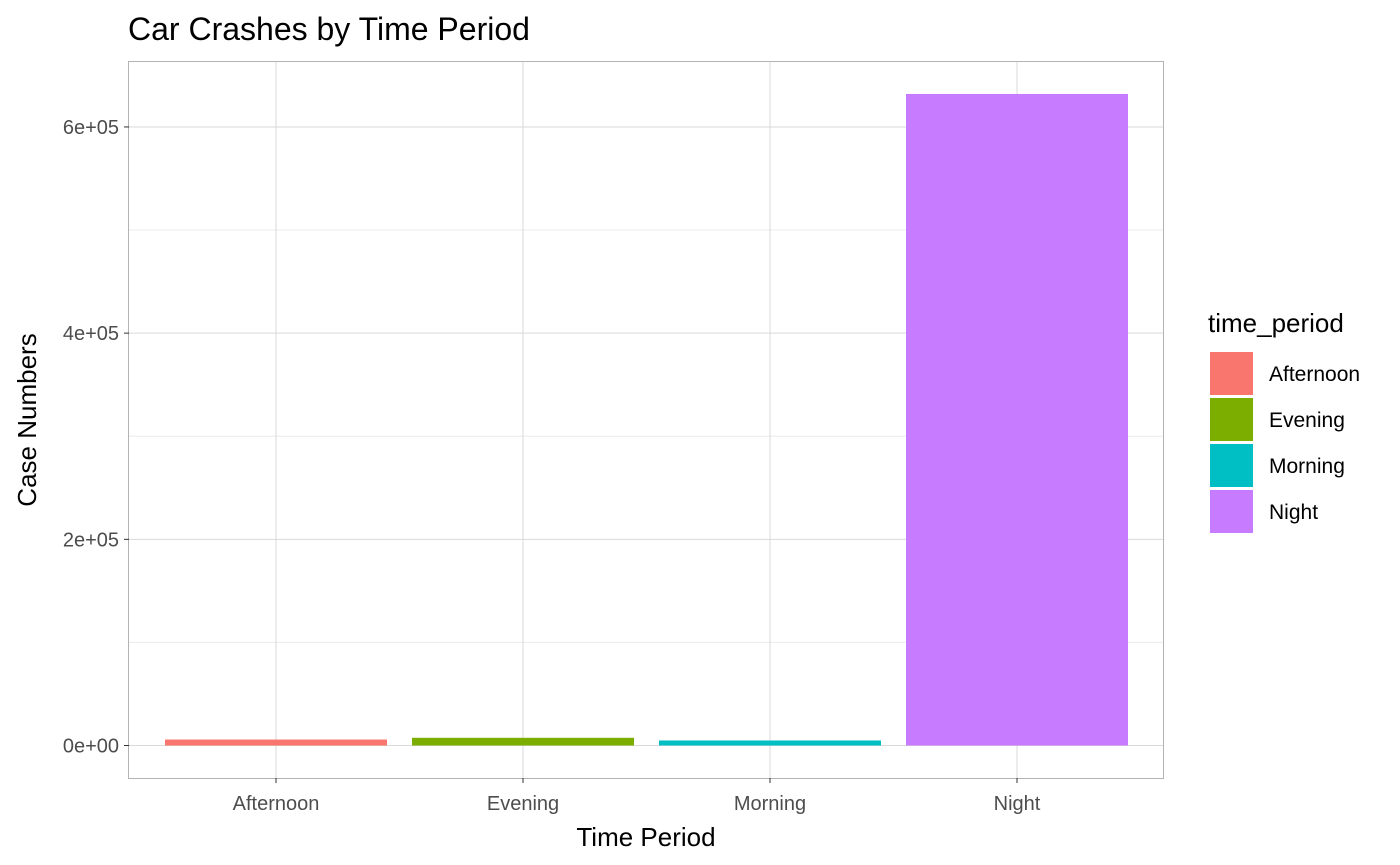 The height and width of the screenshot is (865, 1400). I want to click on y-tick-label: 2e+05, so click(91, 540).